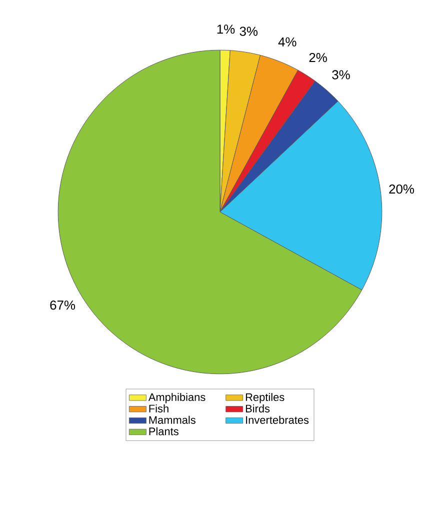 The image size is (441, 510). I want to click on legend-label: Reptiles, so click(265, 398).